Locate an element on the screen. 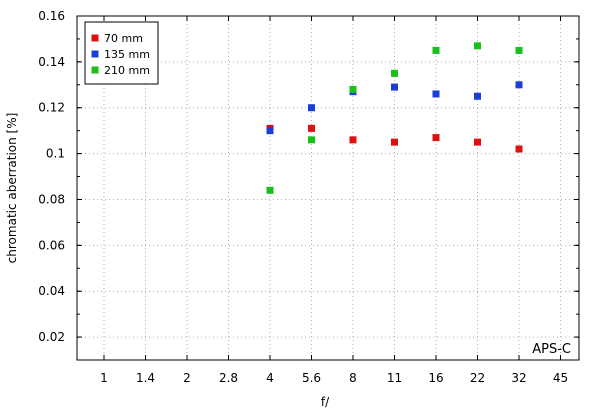 The image size is (600, 415). y-tick-label: 0.12 is located at coordinates (51, 108).